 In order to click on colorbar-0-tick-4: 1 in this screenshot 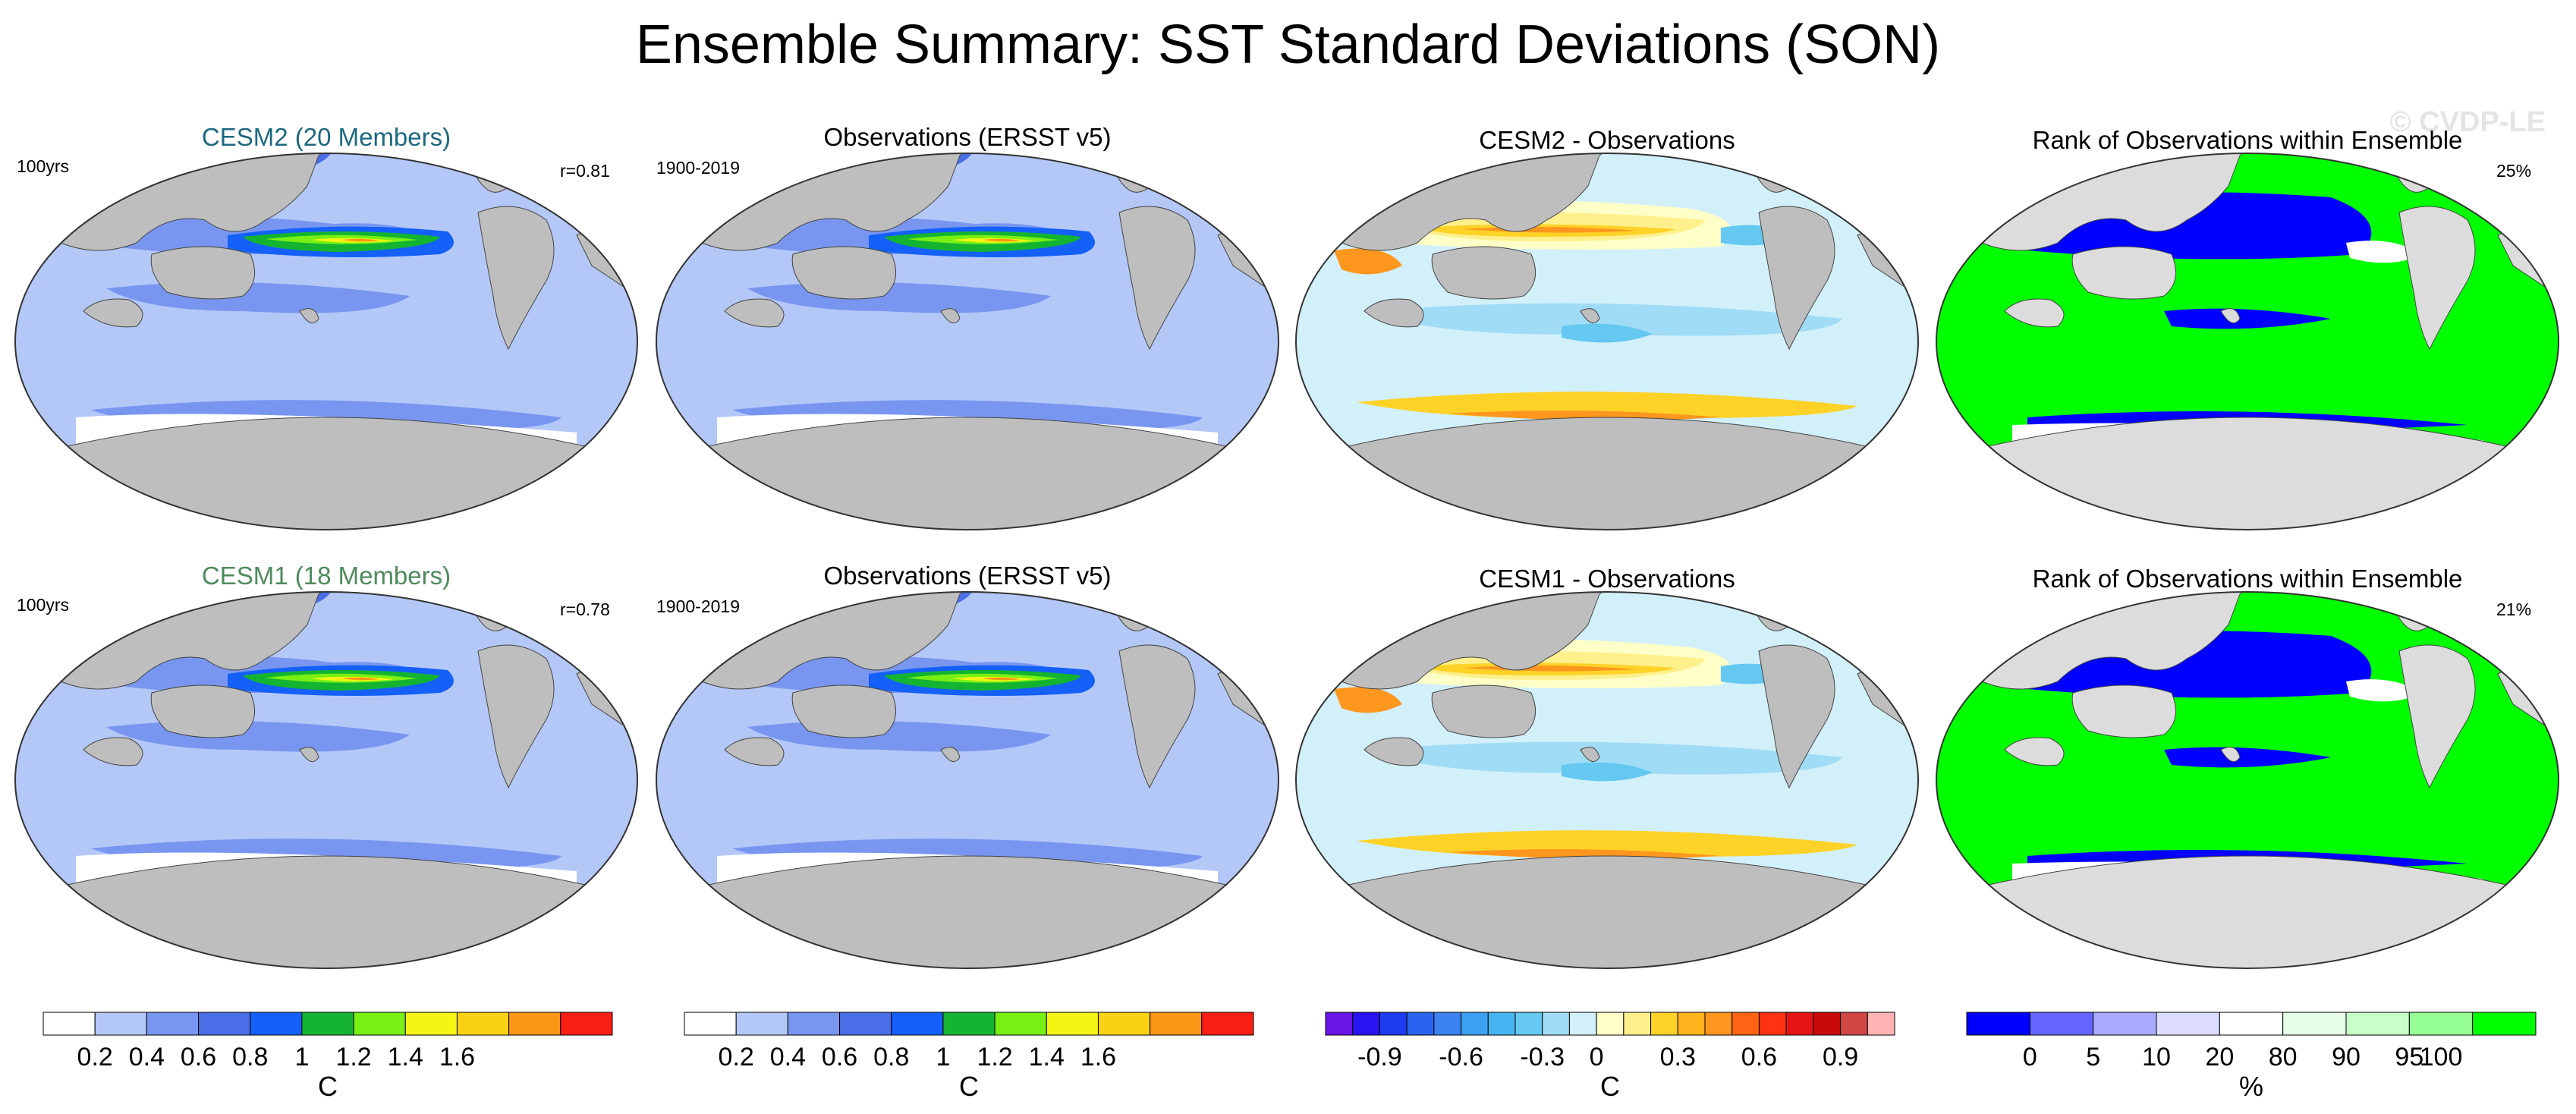, I will do `click(301, 1057)`.